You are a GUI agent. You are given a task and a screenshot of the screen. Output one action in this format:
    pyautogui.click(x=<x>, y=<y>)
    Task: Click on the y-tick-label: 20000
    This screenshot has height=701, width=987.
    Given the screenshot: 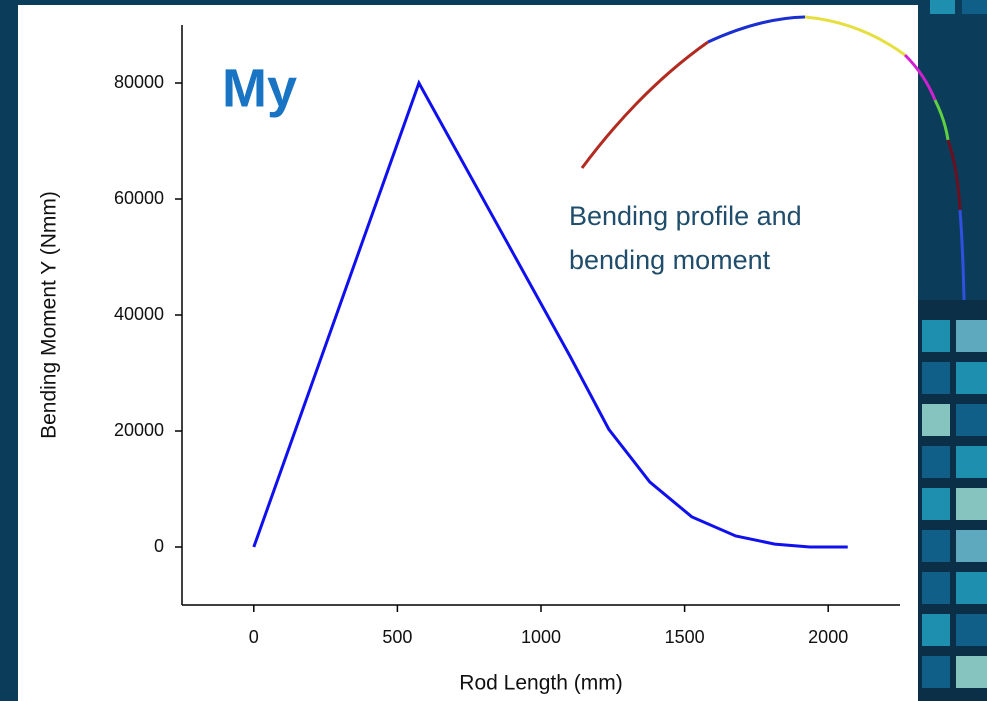 What is the action you would take?
    pyautogui.click(x=139, y=430)
    